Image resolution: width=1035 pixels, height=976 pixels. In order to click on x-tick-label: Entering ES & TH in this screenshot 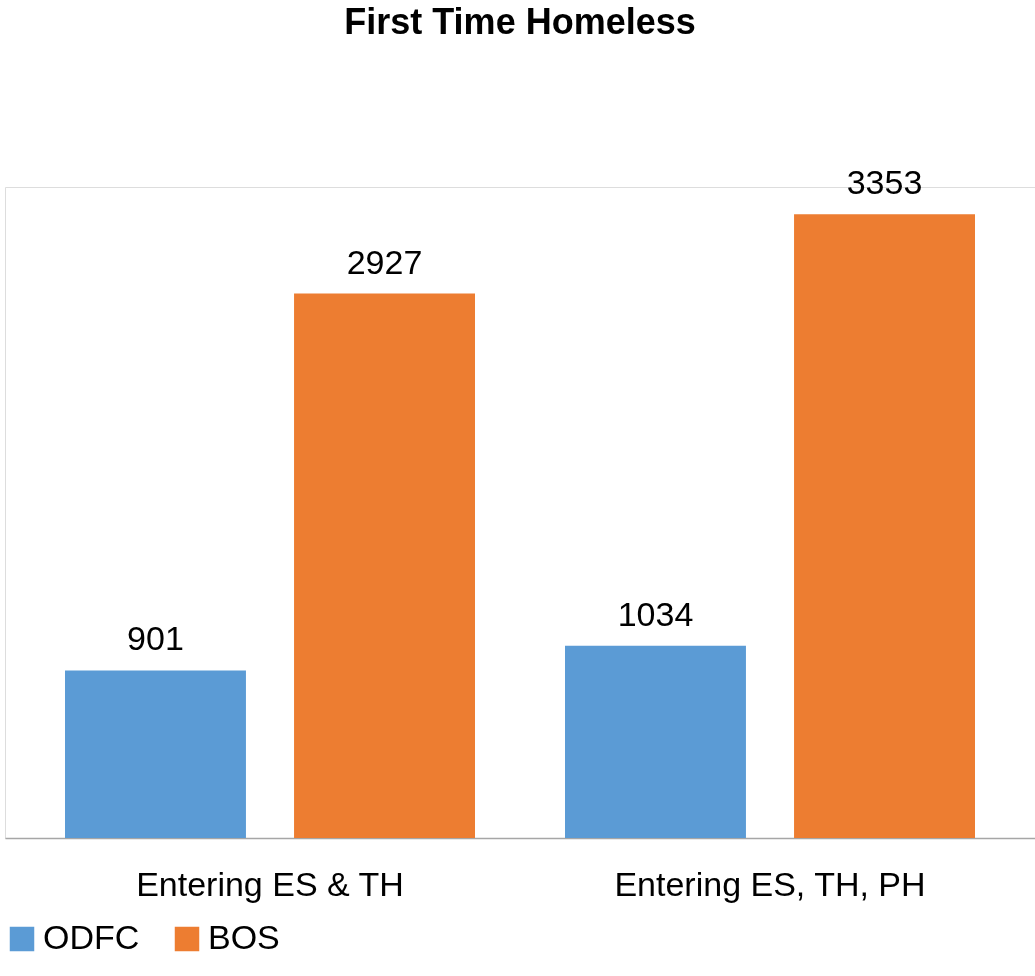, I will do `click(270, 883)`.